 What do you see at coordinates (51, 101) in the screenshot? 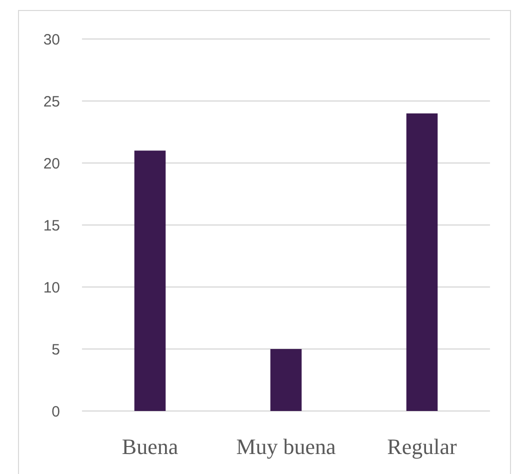
I see `y-tick-label: 25` at bounding box center [51, 101].